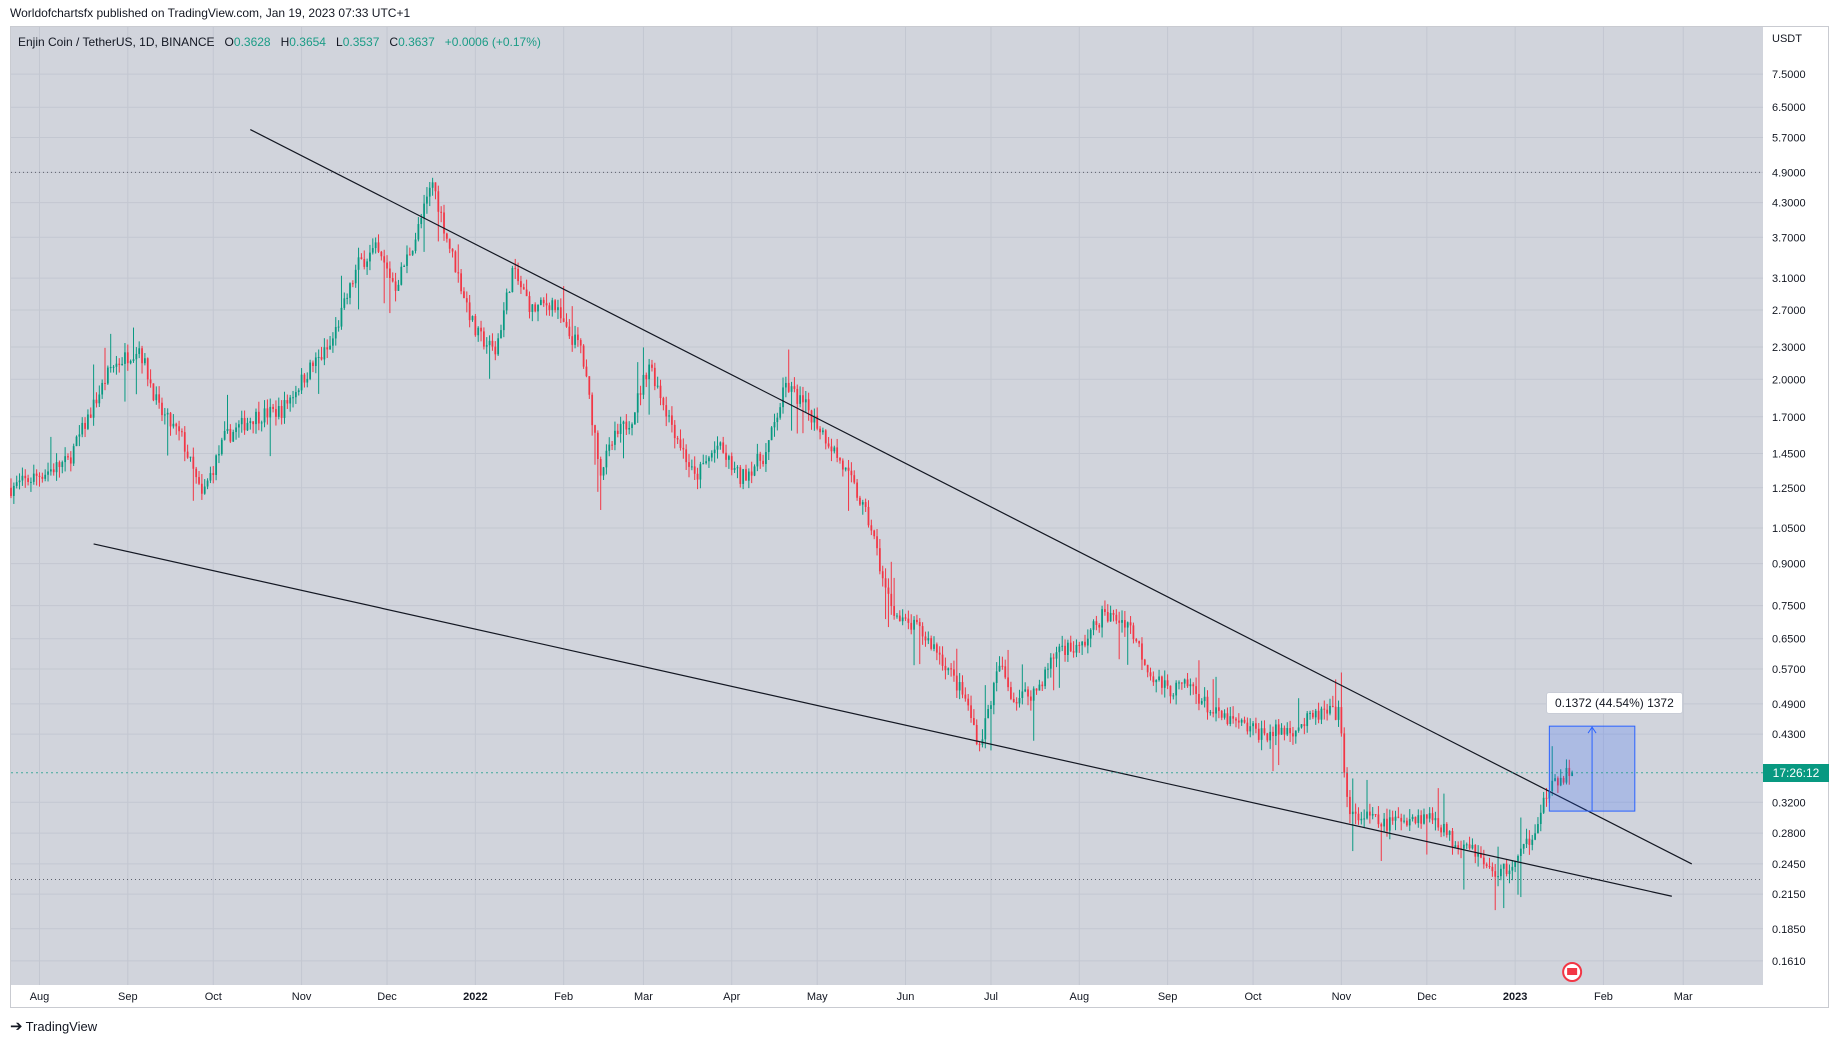  I want to click on symbol-name: Enjin Coin / TetherUS, 1D, BINANCE, so click(116, 42).